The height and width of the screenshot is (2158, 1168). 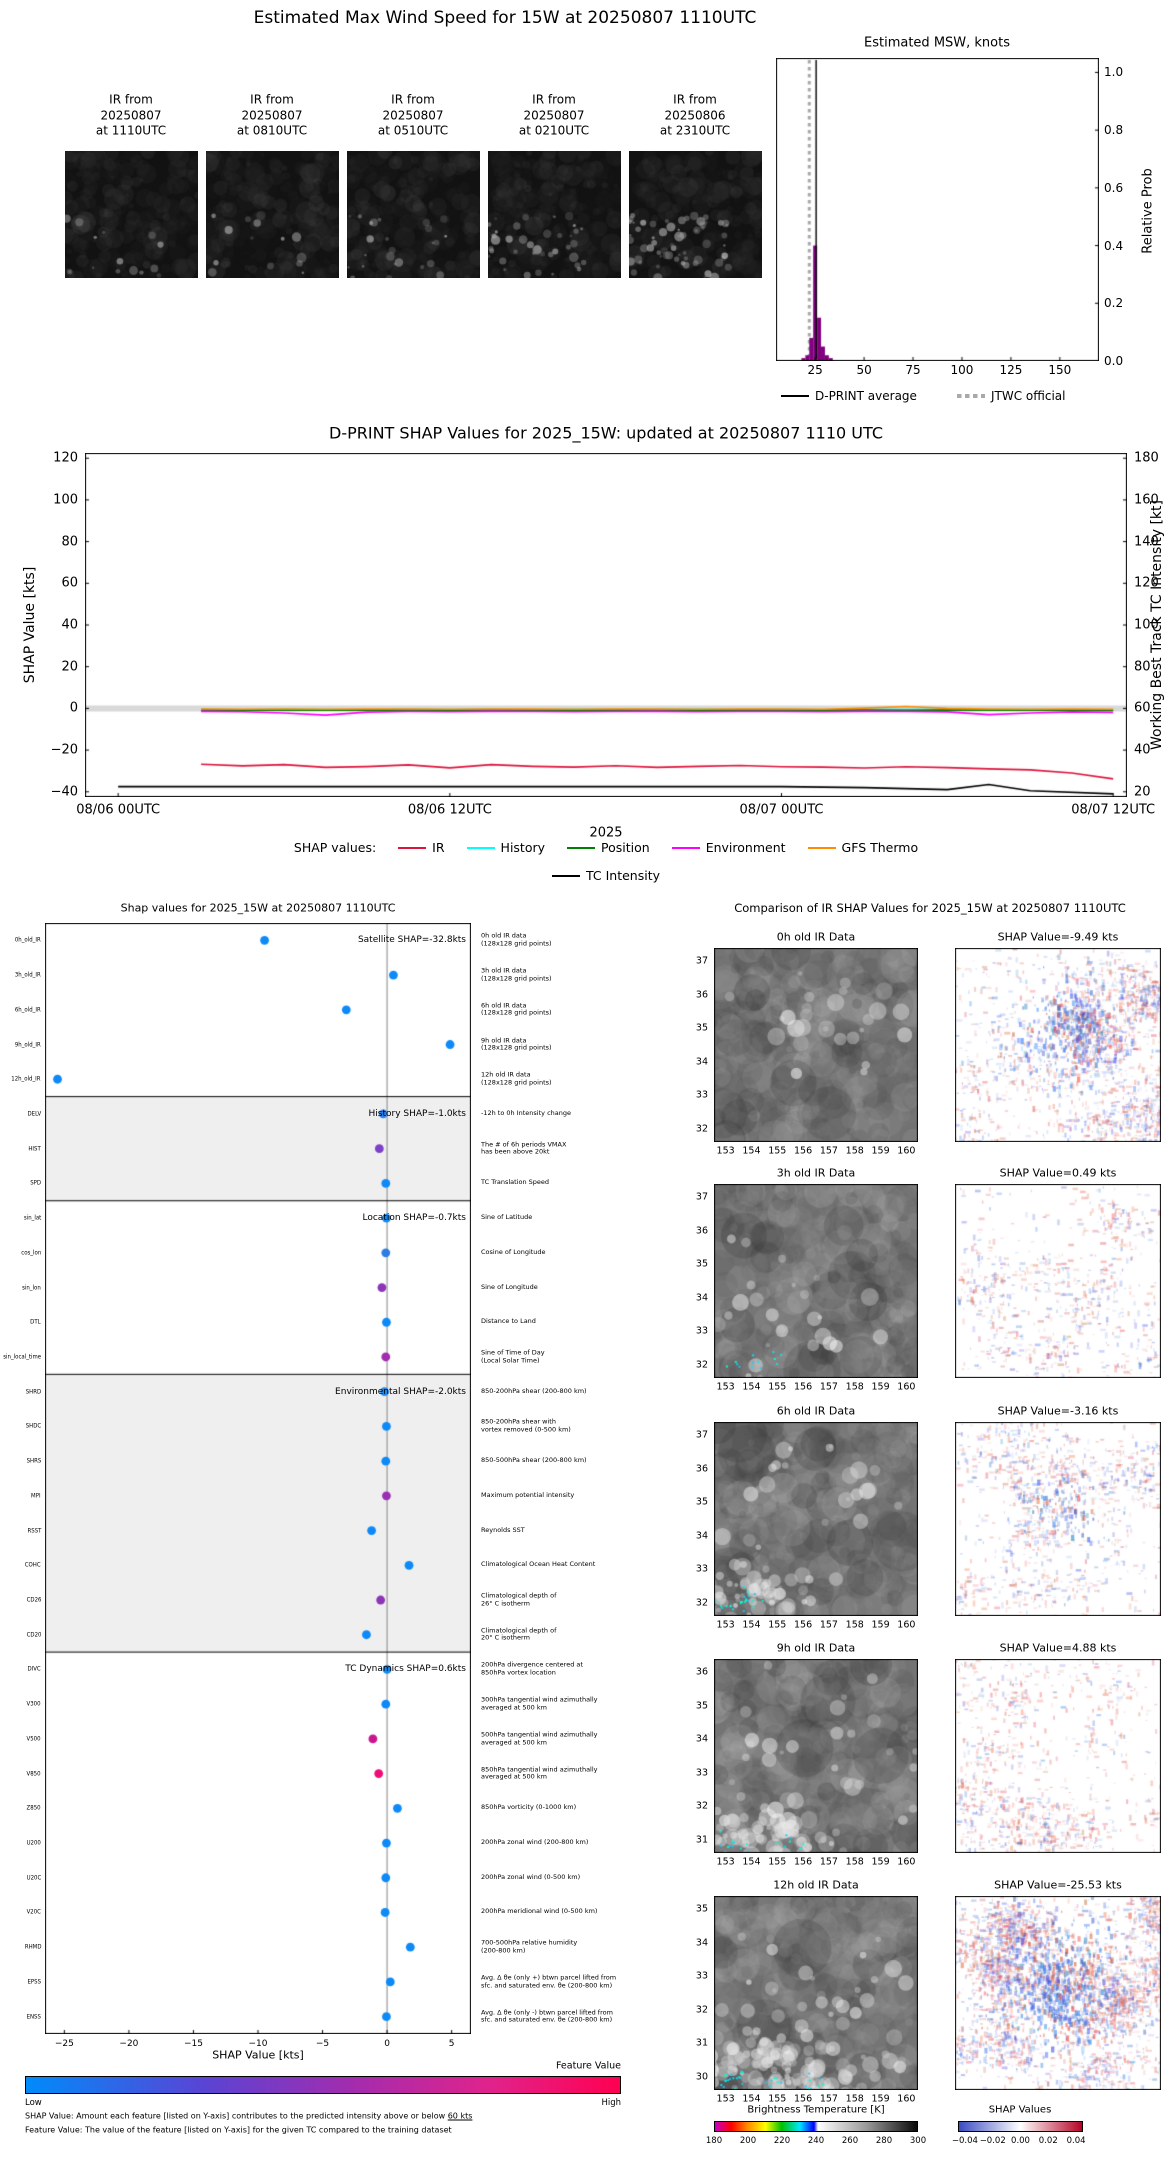 I want to click on feature-desc-line: Sine of Latitude, so click(x=507, y=1217).